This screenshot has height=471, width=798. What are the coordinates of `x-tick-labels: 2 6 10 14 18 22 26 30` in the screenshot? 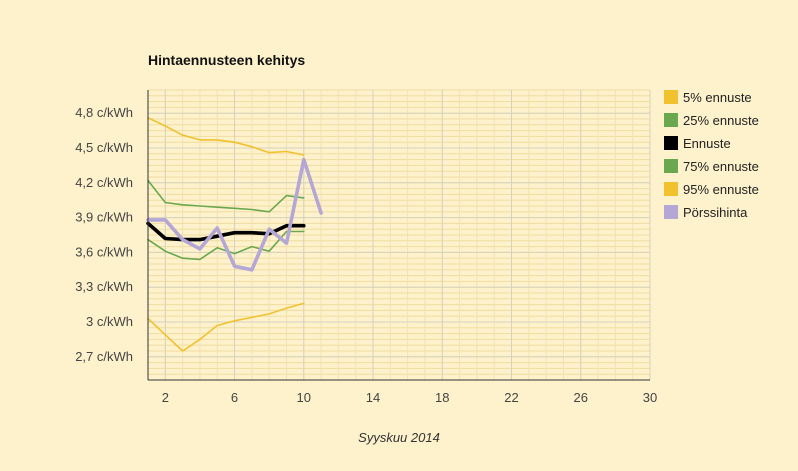 It's located at (410, 397).